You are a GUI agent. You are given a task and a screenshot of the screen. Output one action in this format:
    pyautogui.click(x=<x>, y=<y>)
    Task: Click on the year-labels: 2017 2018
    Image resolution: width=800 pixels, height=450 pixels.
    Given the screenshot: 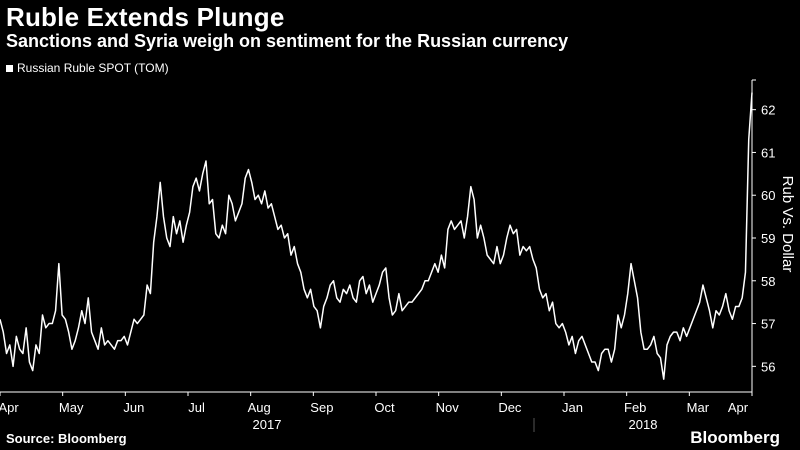 What is the action you would take?
    pyautogui.click(x=455, y=424)
    